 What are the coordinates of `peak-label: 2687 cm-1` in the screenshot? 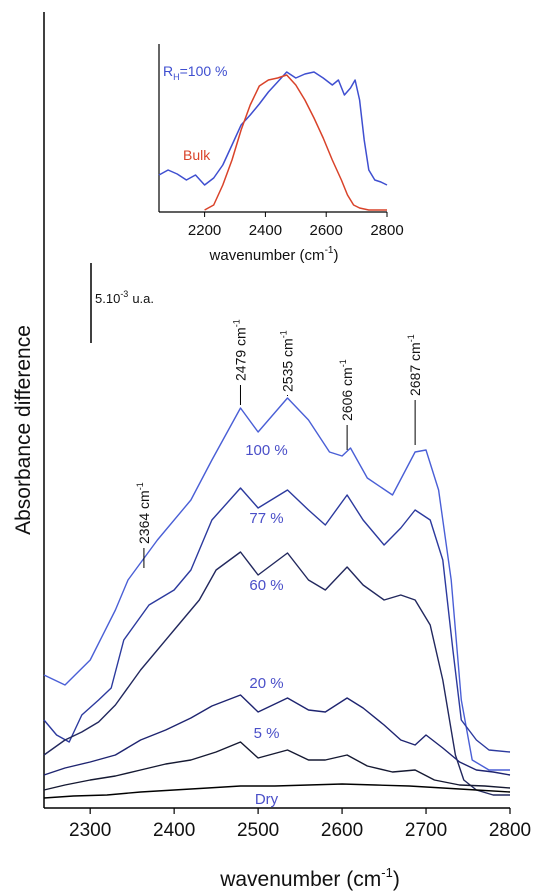 It's located at (414, 365).